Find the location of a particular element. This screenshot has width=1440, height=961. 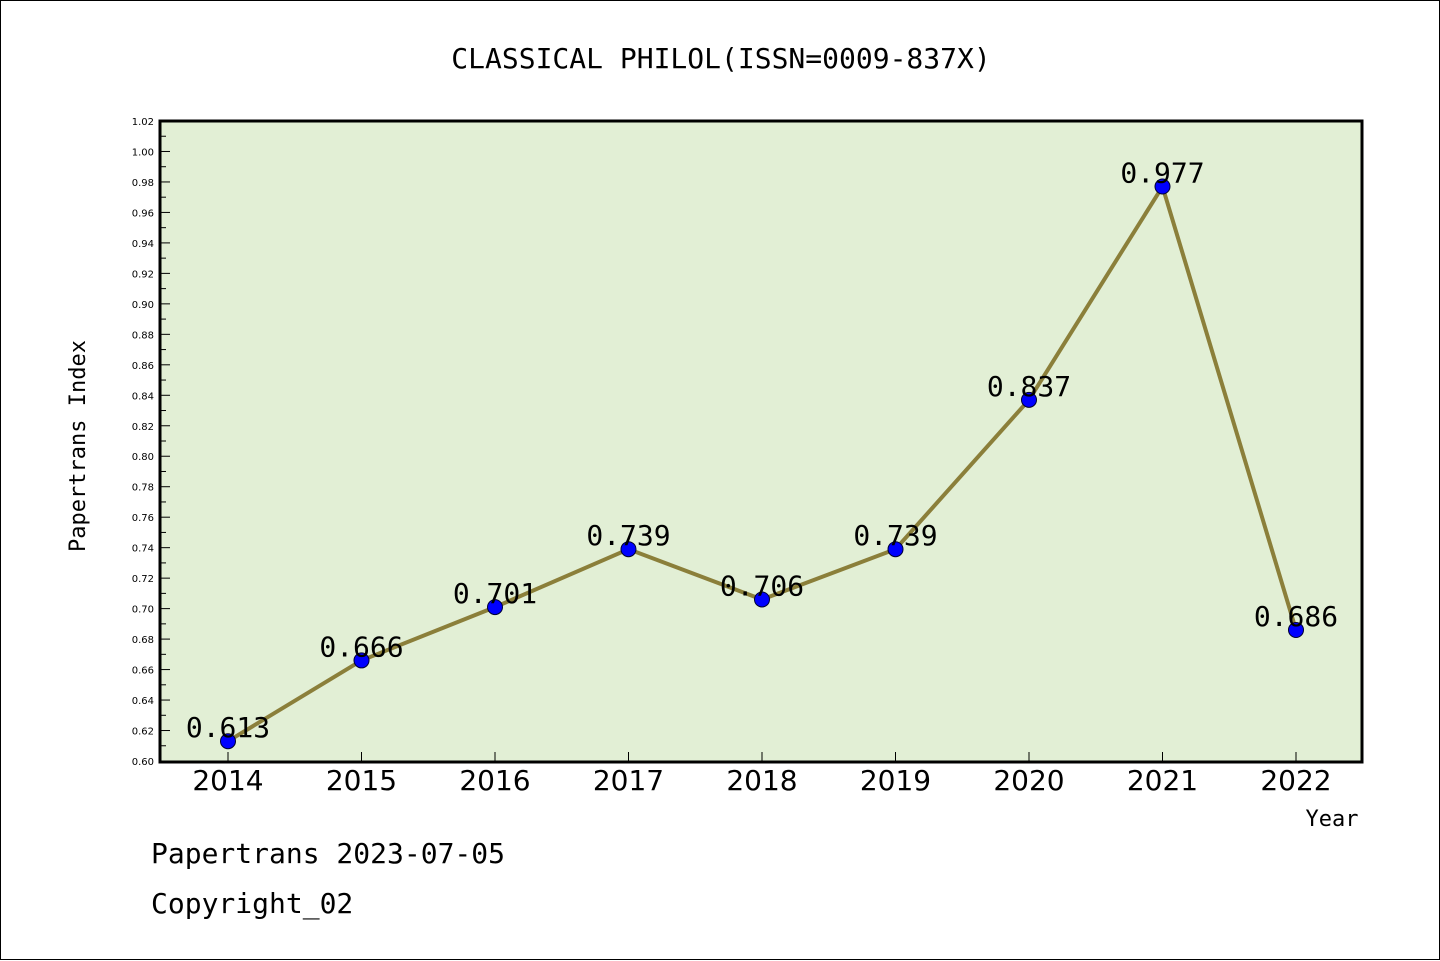

data-label: 0.701 is located at coordinates (495, 593).